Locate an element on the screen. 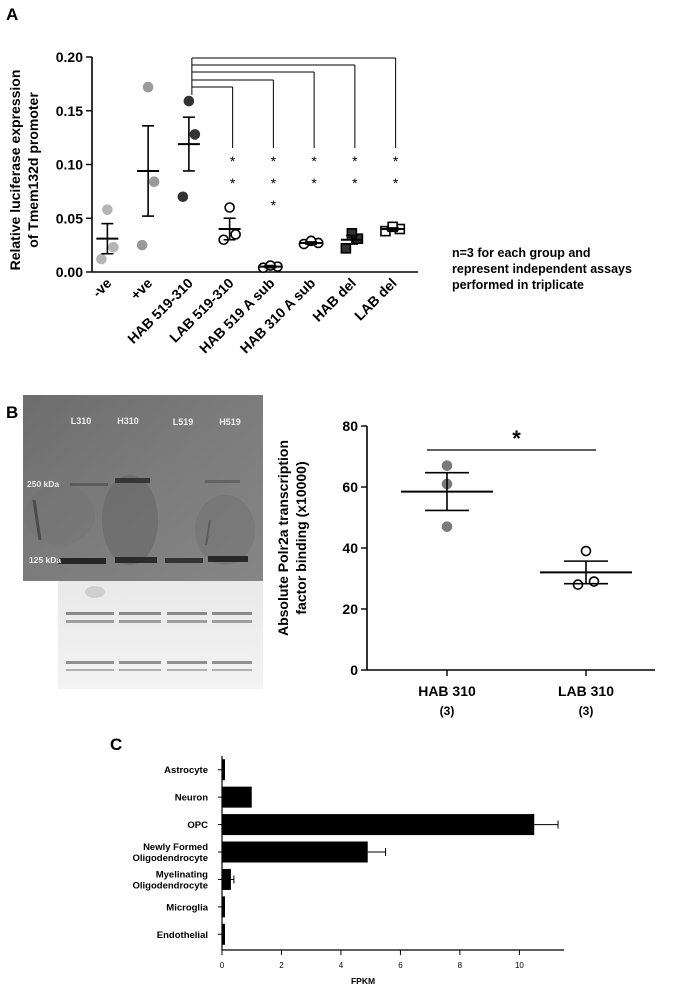  panel-letter-a: A is located at coordinates (12, 14).